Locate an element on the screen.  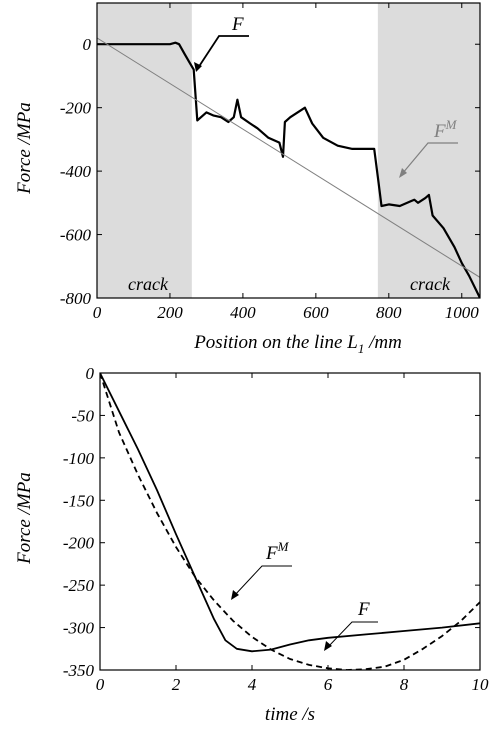
x-tick-label: 6 is located at coordinates (328, 684).